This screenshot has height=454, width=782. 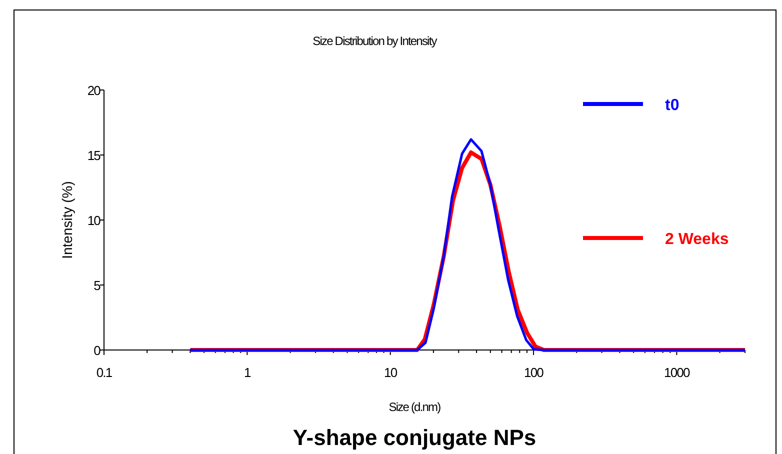 What do you see at coordinates (67, 220) in the screenshot?
I see `y-axis-title: Intensity (%)` at bounding box center [67, 220].